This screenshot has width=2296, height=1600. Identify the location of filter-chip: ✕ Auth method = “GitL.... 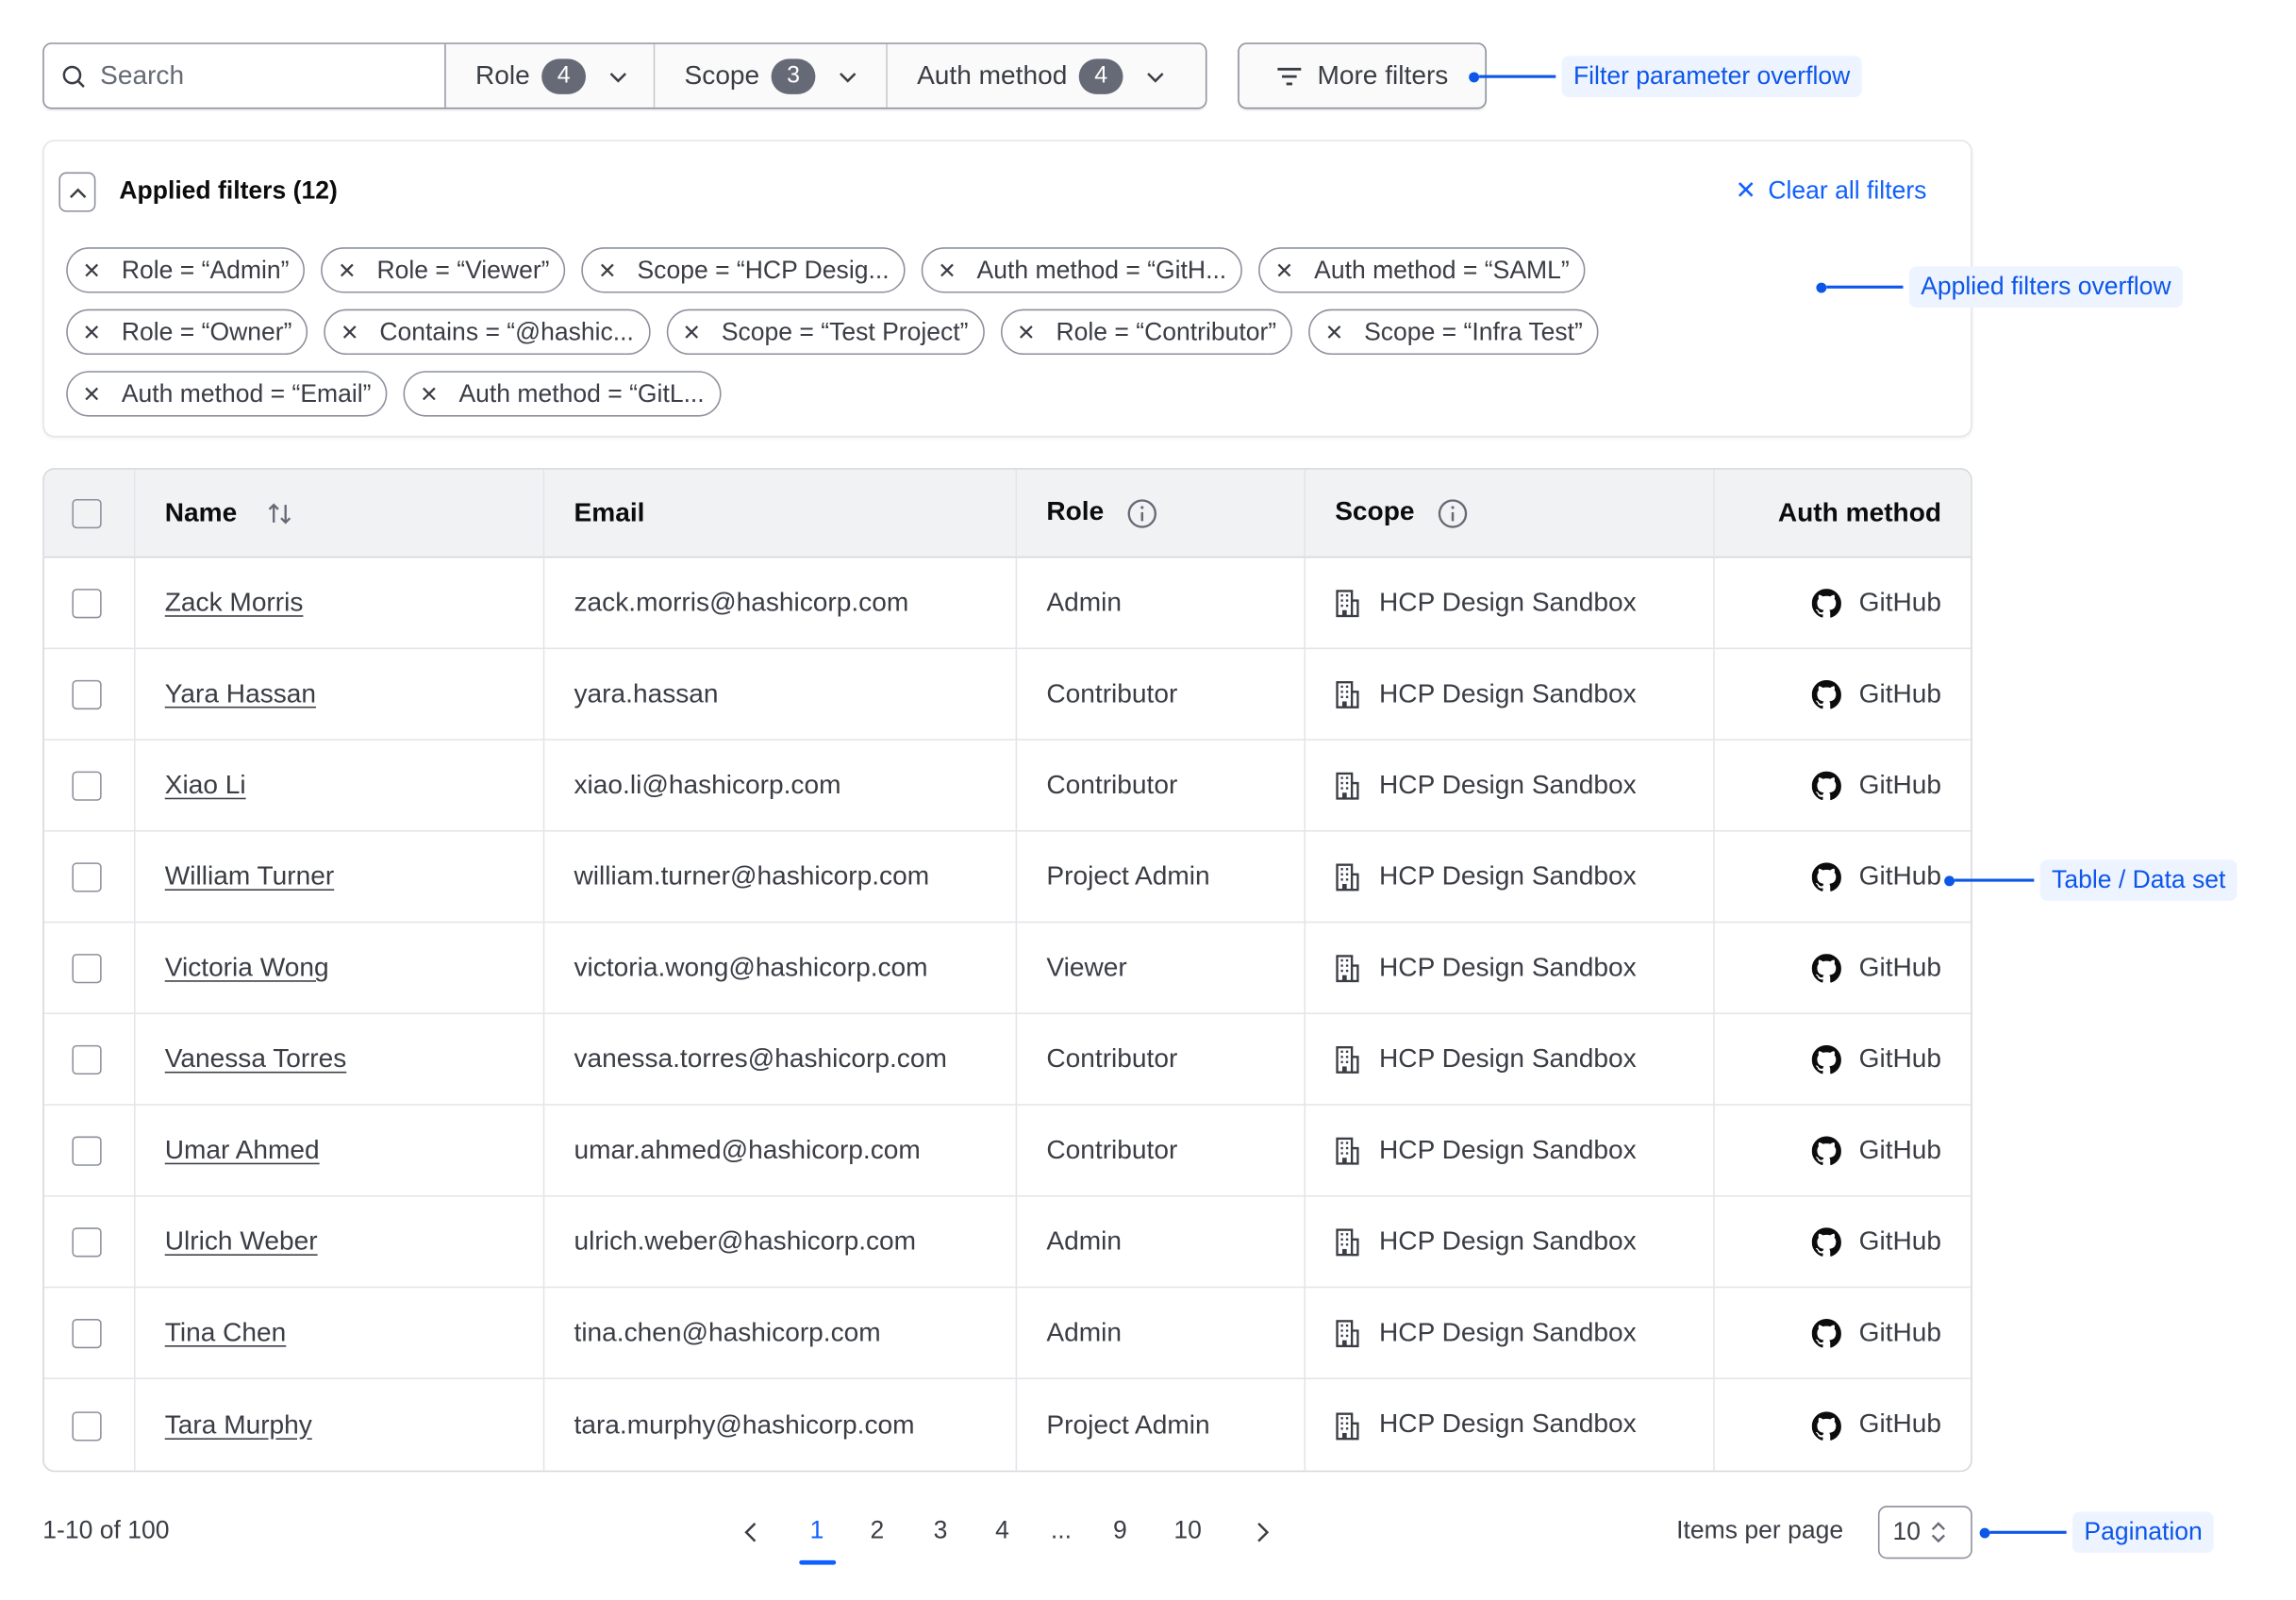
(562, 394).